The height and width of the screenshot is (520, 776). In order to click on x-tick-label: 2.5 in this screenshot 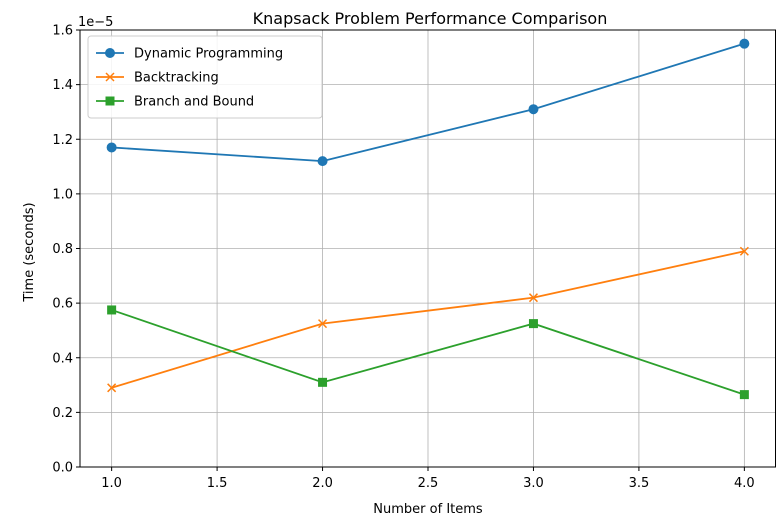, I will do `click(428, 483)`.